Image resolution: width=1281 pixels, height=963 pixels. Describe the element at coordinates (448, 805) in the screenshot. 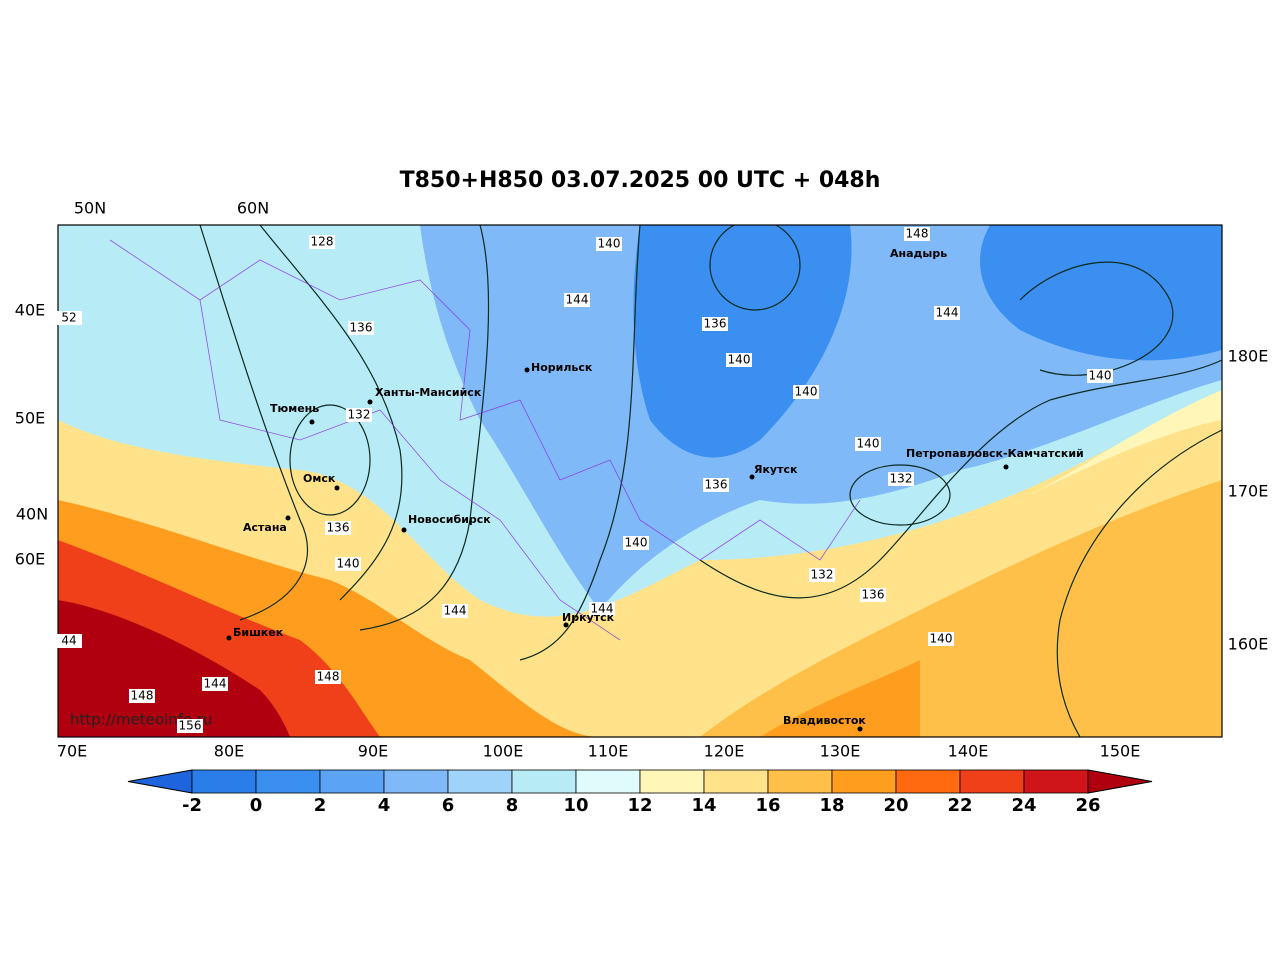

I see `colorbar-tick-label: 6` at that location.